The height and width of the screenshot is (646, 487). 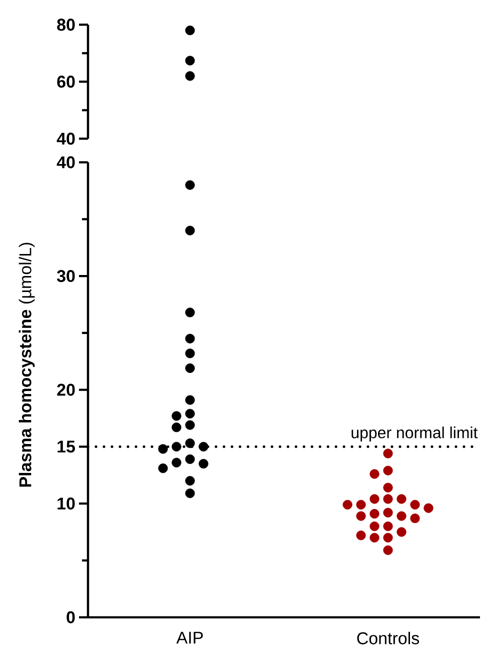 What do you see at coordinates (388, 638) in the screenshot?
I see `x-tick-label: Controls` at bounding box center [388, 638].